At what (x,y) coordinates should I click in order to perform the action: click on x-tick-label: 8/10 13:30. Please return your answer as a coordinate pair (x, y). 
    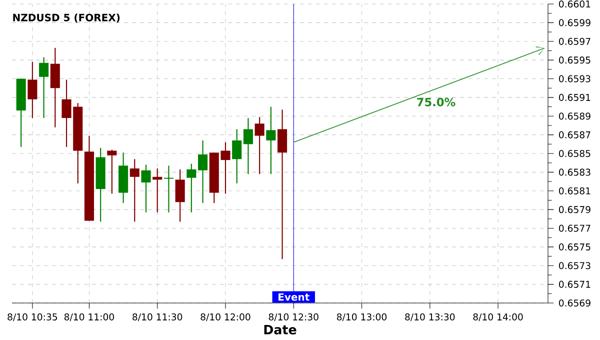
    Looking at the image, I should click on (430, 317).